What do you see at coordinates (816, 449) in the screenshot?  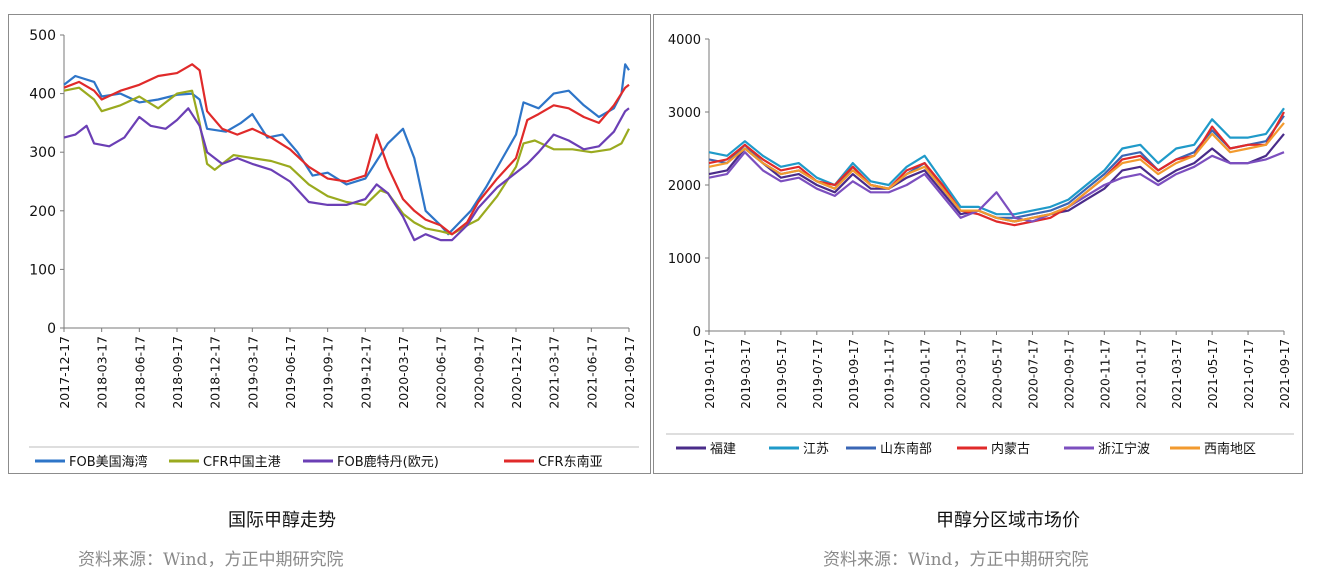 I see `legend-label: 江苏` at bounding box center [816, 449].